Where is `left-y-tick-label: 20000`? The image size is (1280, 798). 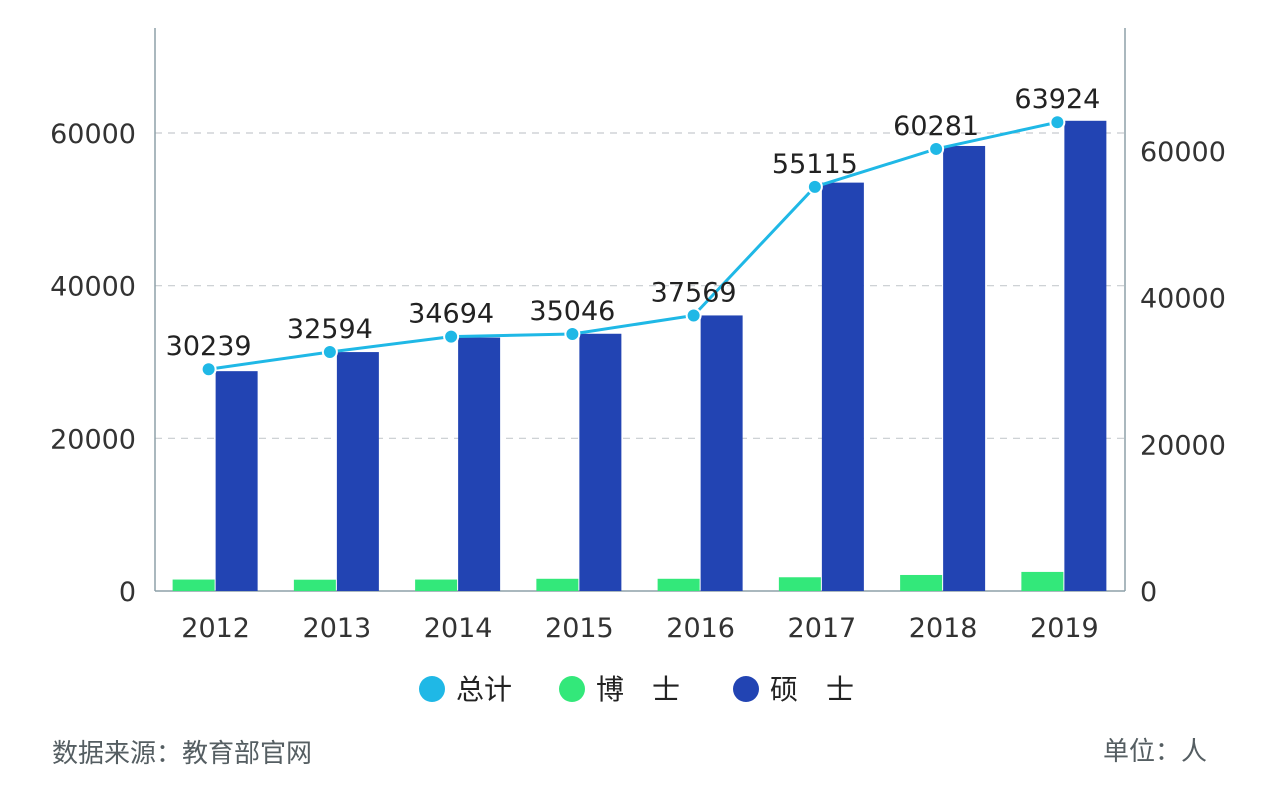 left-y-tick-label: 20000 is located at coordinates (93, 439).